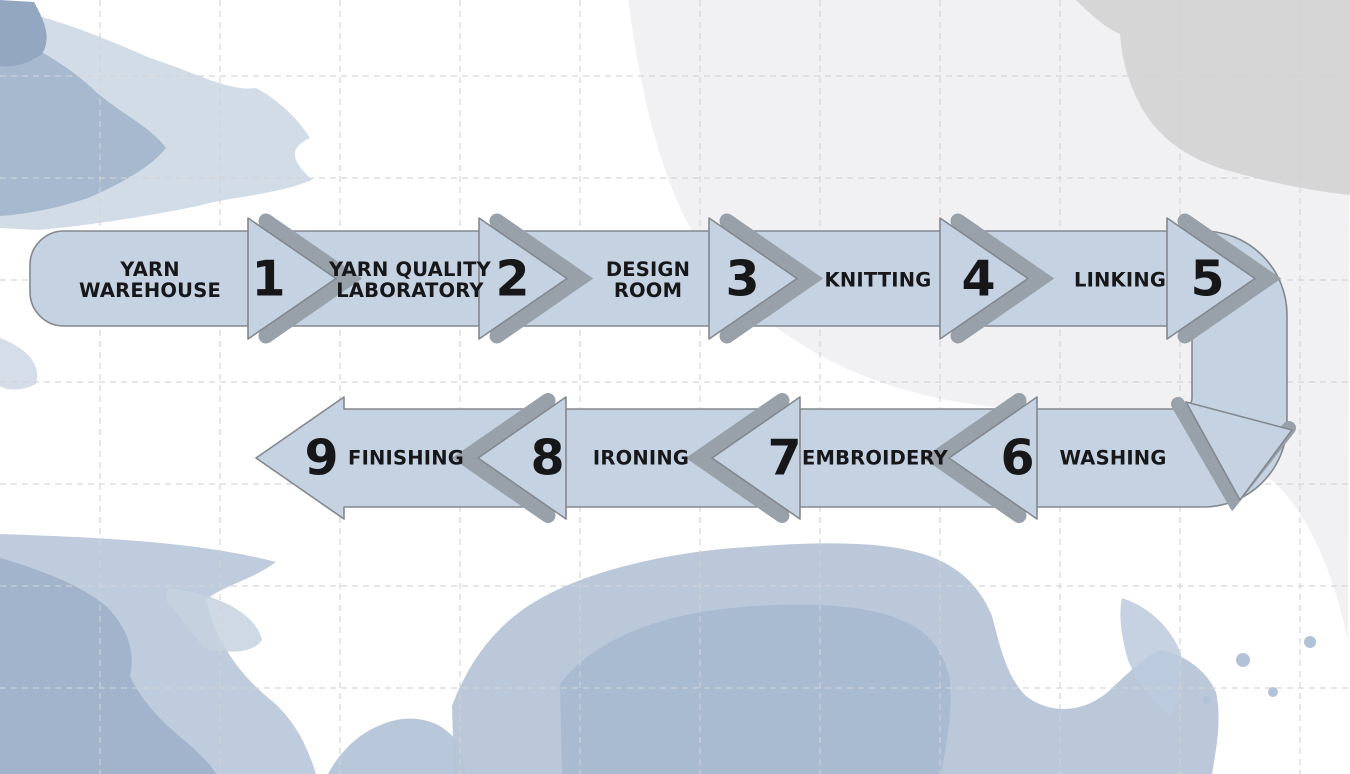 The width and height of the screenshot is (1350, 774). I want to click on bottomright-splash, so click(1151, 657).